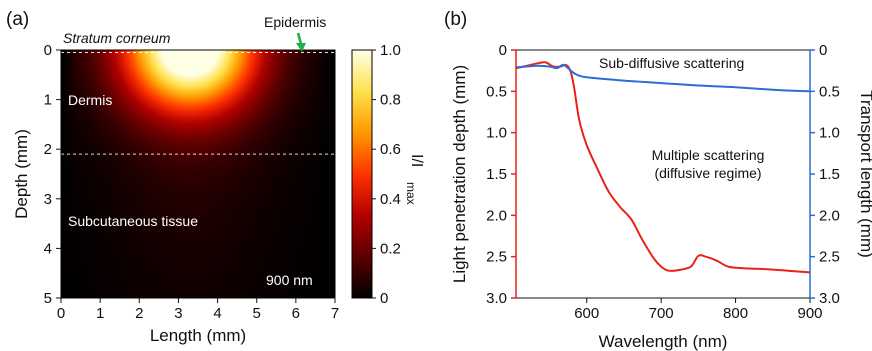 Image resolution: width=872 pixels, height=351 pixels. I want to click on panel-a-y-tick-label: 0, so click(48, 50).